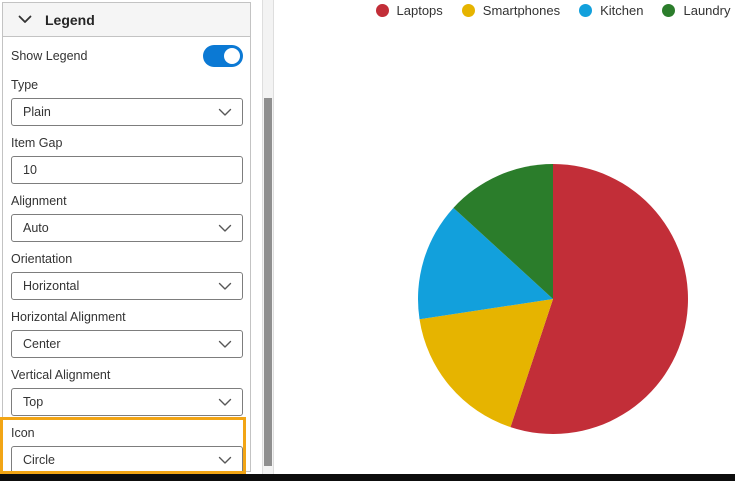 The height and width of the screenshot is (481, 735). What do you see at coordinates (232, 56) in the screenshot?
I see `toggle-knob-icon` at bounding box center [232, 56].